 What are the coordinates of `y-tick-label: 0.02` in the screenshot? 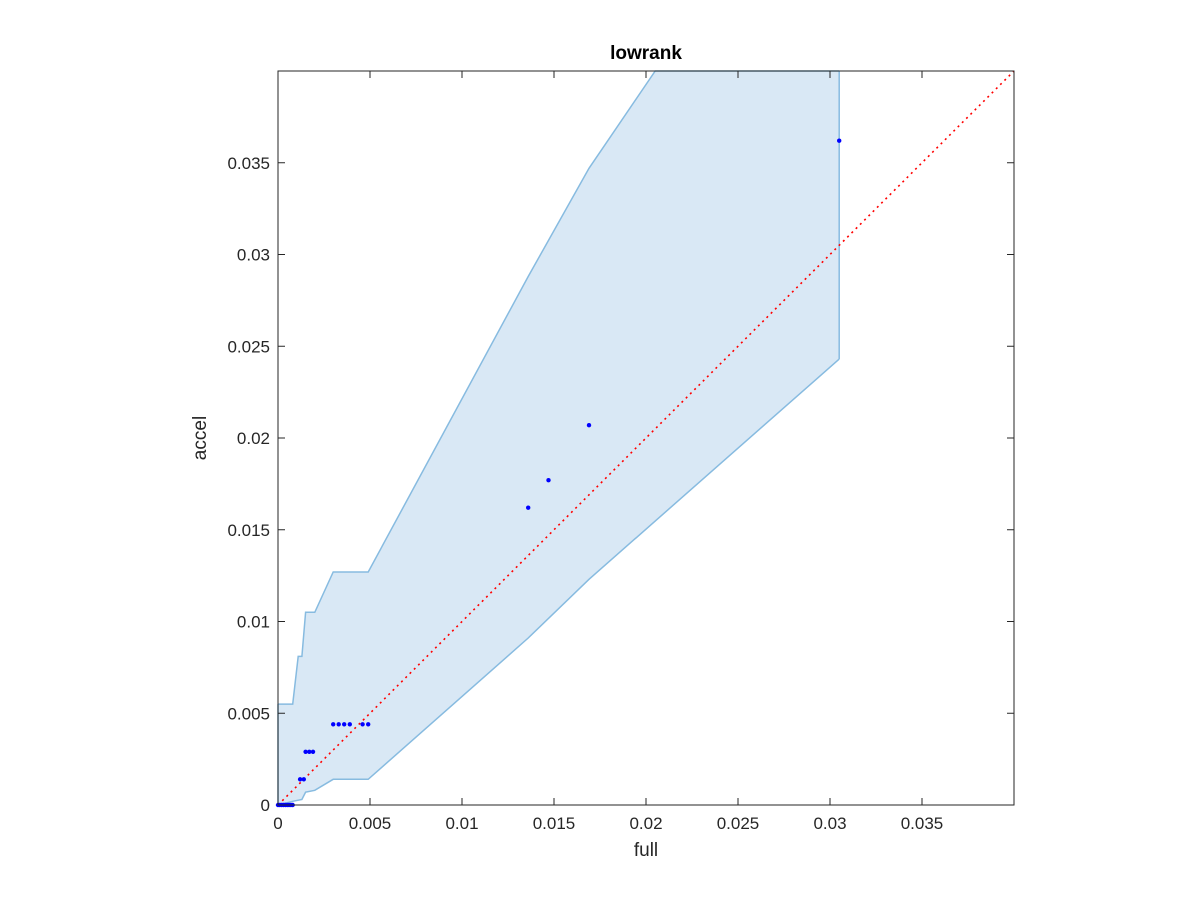 It's located at (253, 438).